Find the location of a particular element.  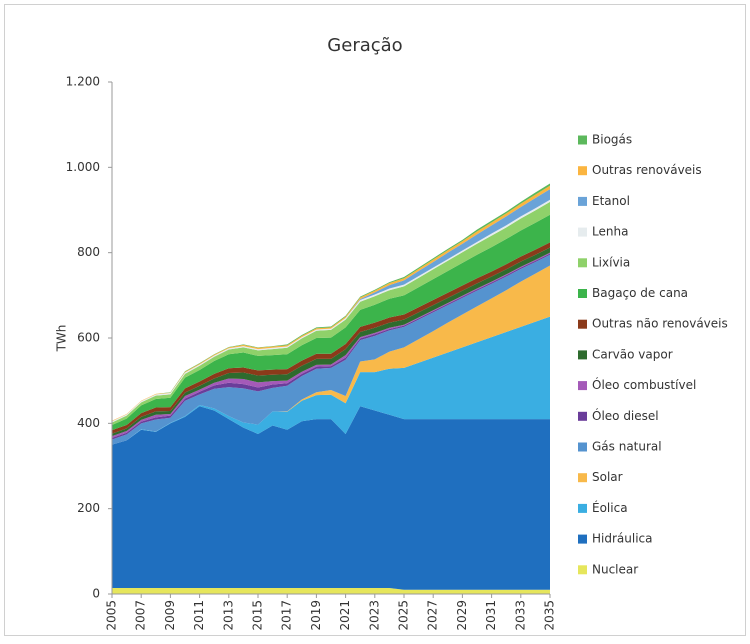

y-tick-label: 1.200 is located at coordinates (83, 82).